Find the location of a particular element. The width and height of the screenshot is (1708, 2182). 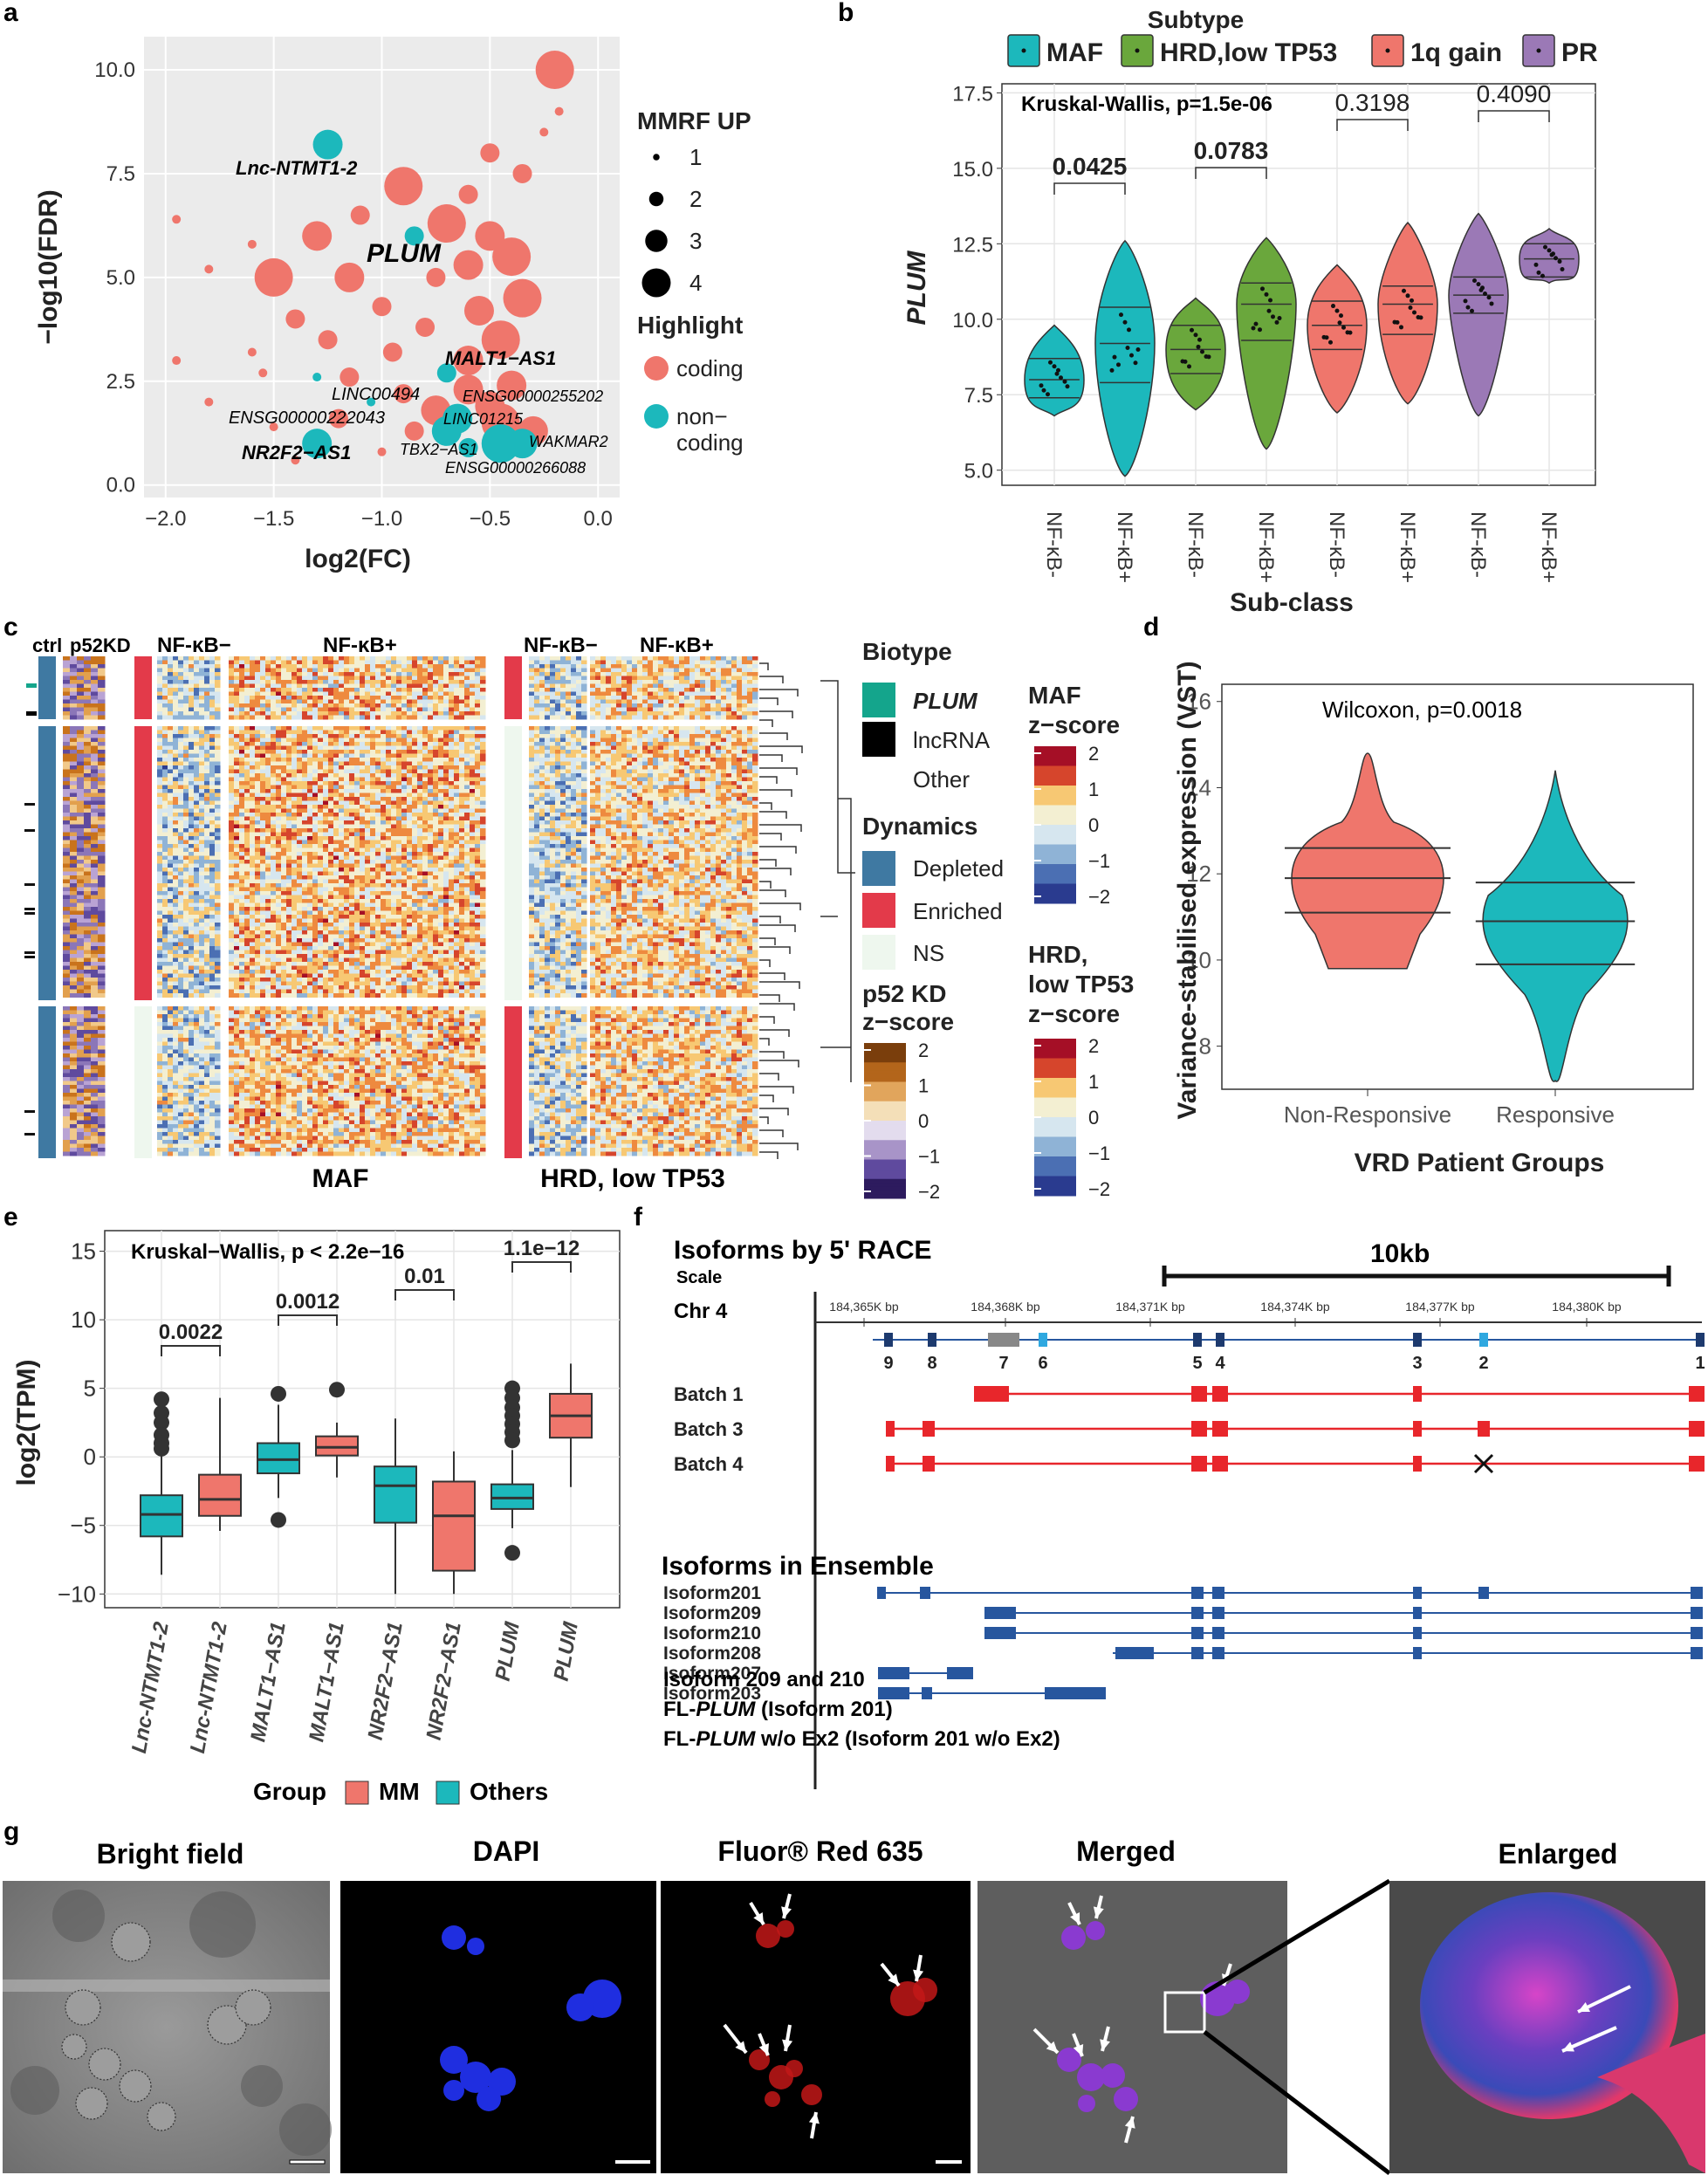

label-lnc-ntmt1-2: Lnc-NTMT1-2 is located at coordinates (297, 168).